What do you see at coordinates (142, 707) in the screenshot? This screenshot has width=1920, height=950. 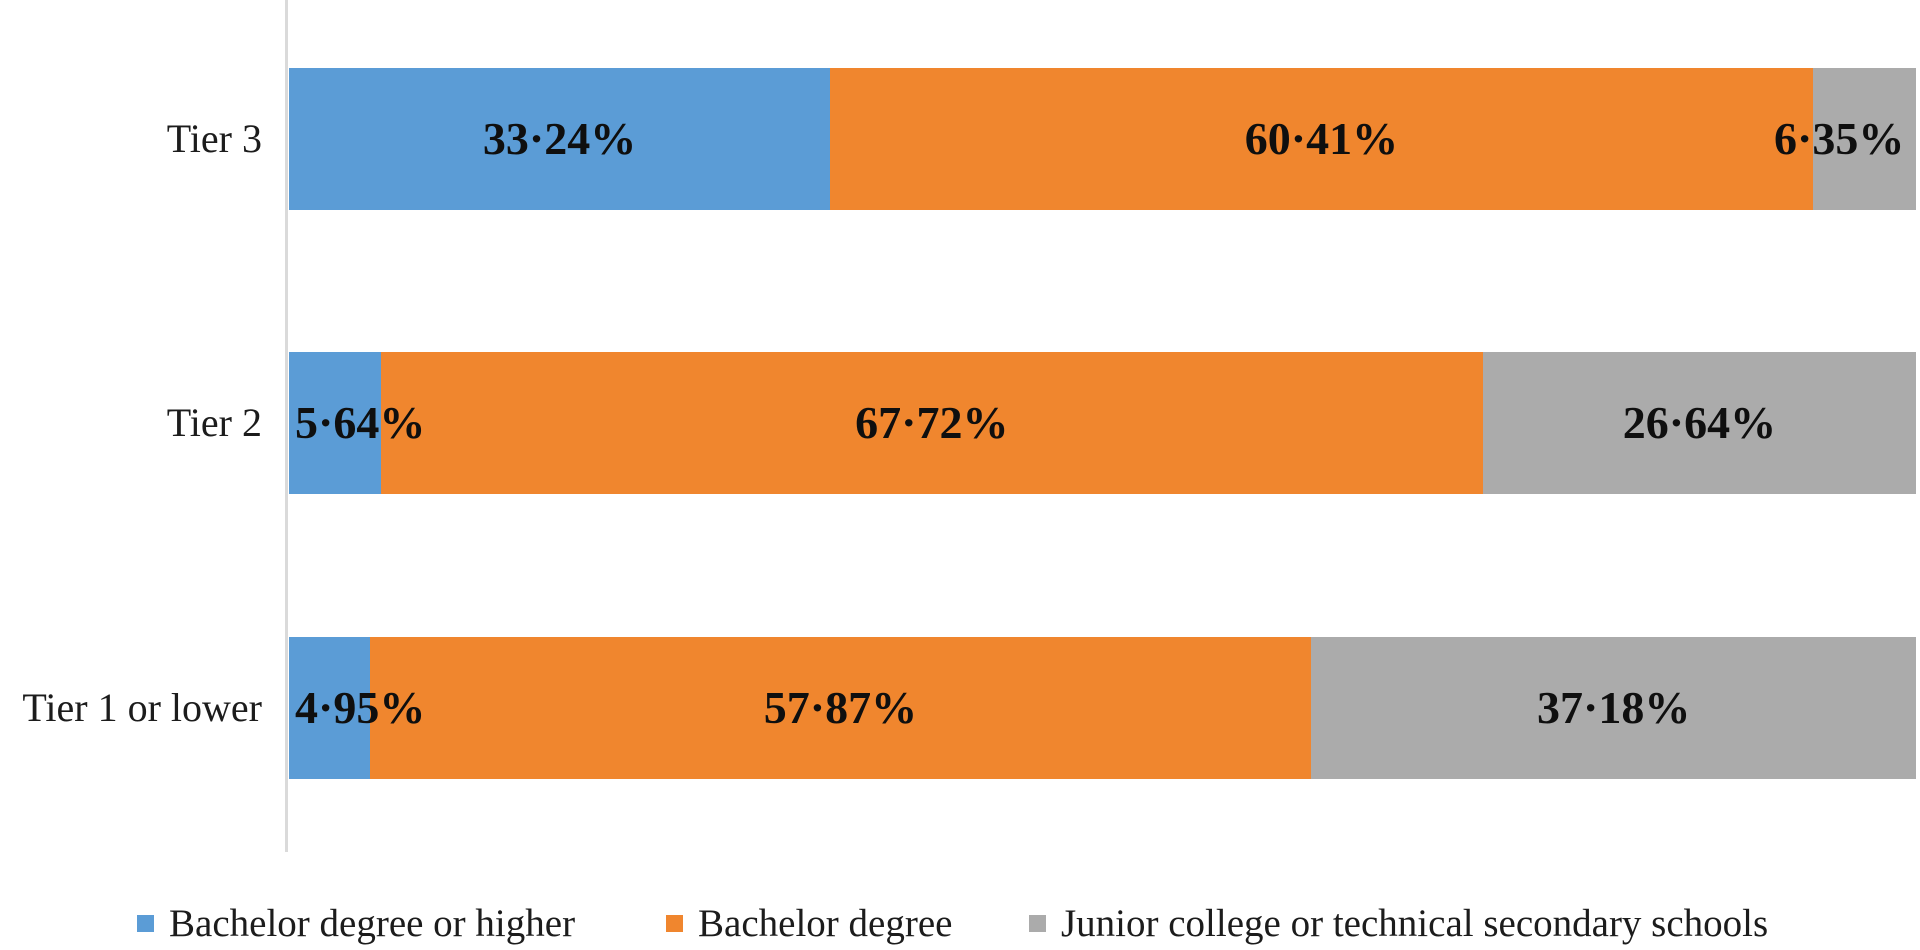 I see `category-label: Tier 1 or lower` at bounding box center [142, 707].